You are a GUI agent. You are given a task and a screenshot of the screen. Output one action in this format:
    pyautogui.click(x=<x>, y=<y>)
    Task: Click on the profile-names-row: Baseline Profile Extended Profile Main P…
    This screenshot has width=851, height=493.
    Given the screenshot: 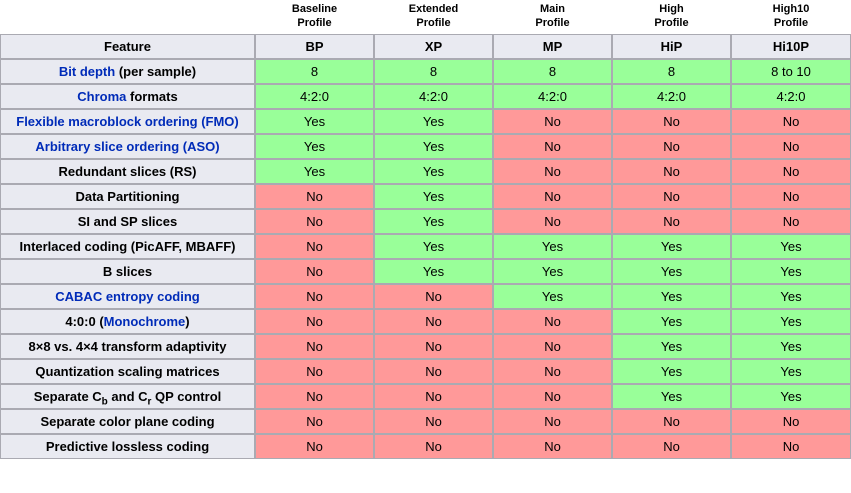 What is the action you would take?
    pyautogui.click(x=425, y=17)
    